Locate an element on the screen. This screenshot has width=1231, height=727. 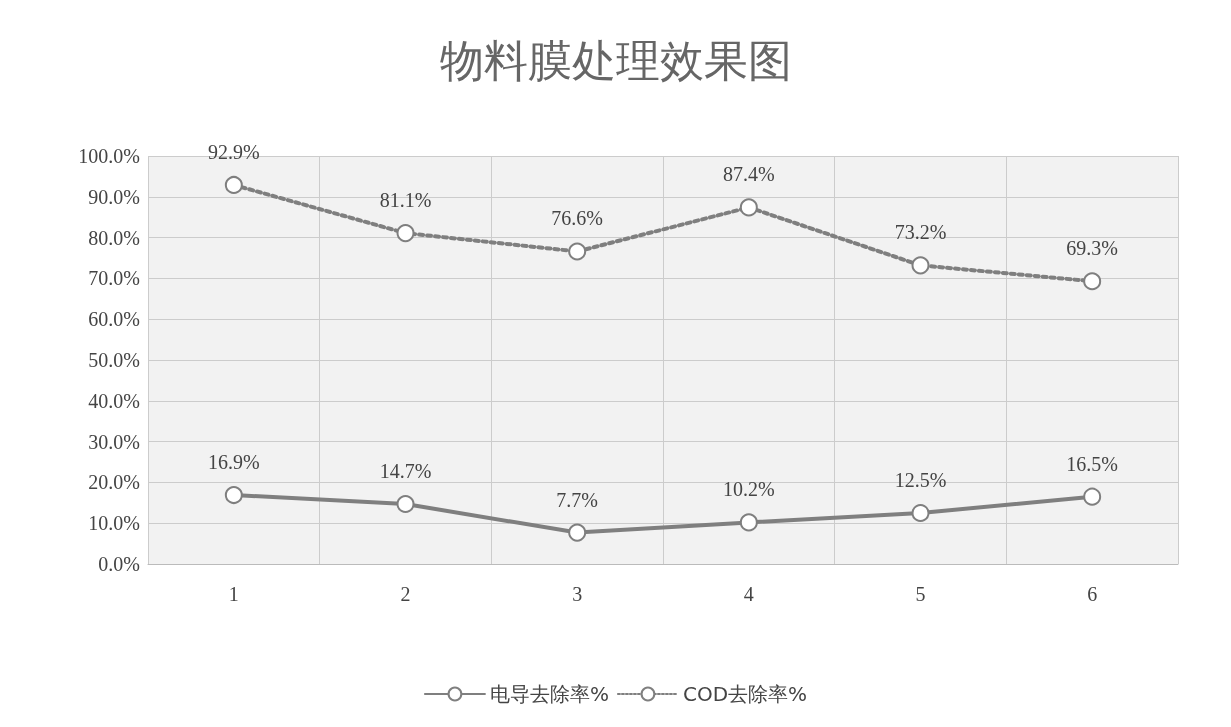
y-tick-label: 70.0% is located at coordinates (114, 278).